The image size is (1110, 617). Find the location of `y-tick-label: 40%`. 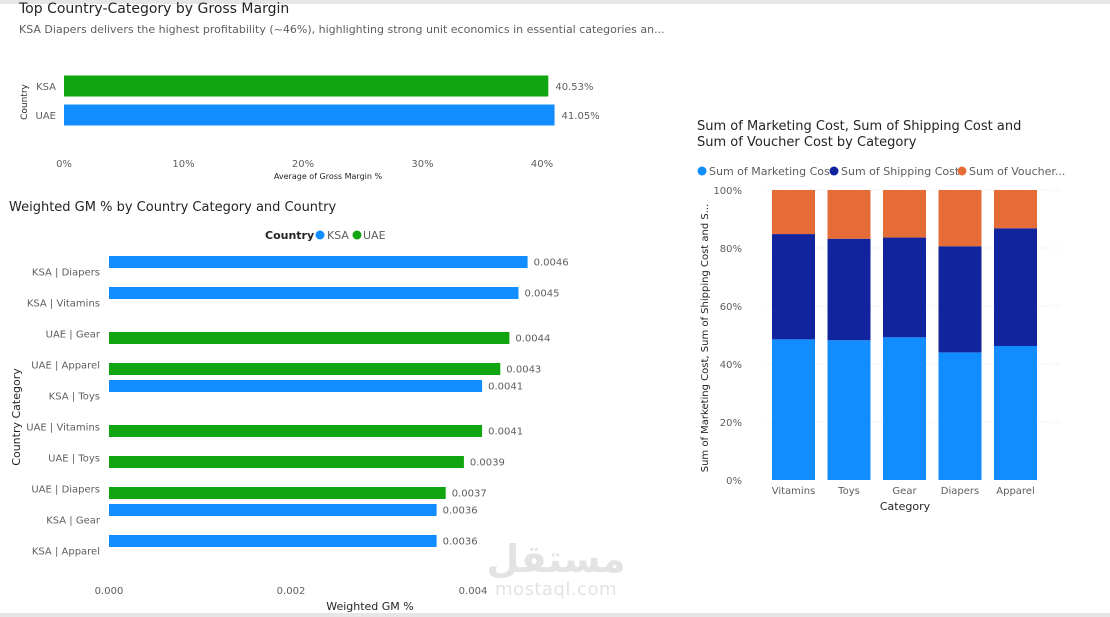

y-tick-label: 40% is located at coordinates (731, 365).